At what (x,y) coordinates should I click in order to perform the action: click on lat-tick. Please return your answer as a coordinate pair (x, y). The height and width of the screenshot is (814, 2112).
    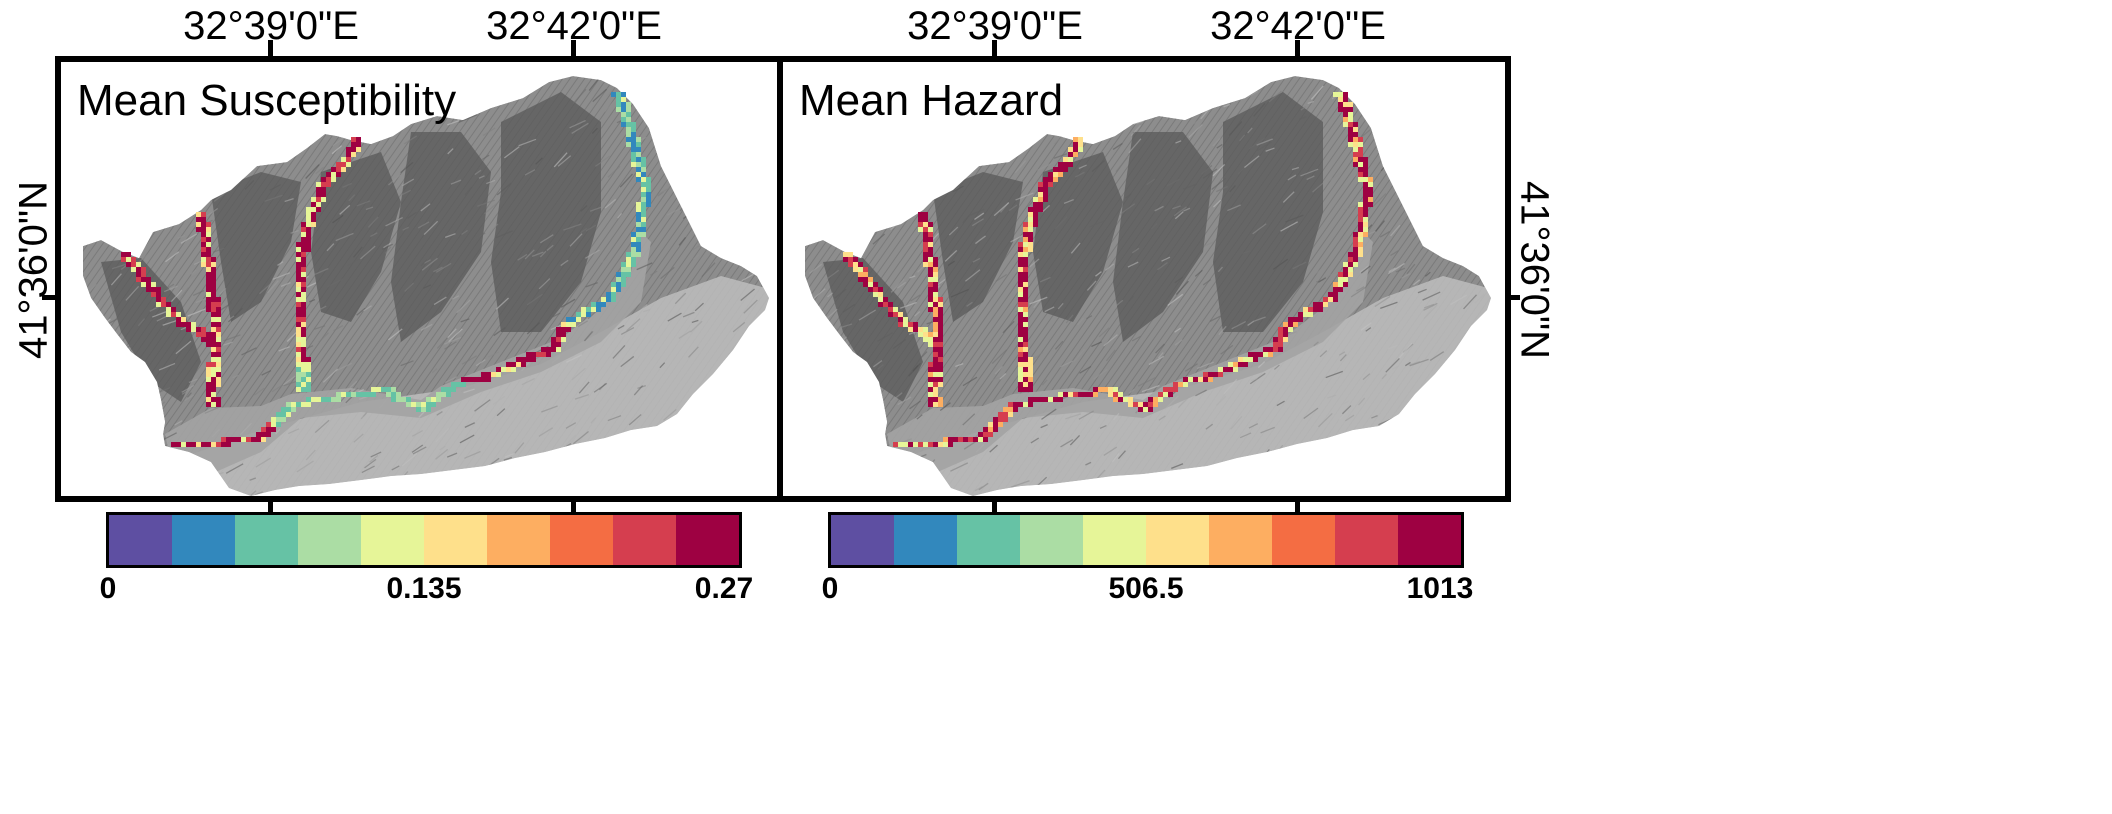
    Looking at the image, I should click on (1512, 297).